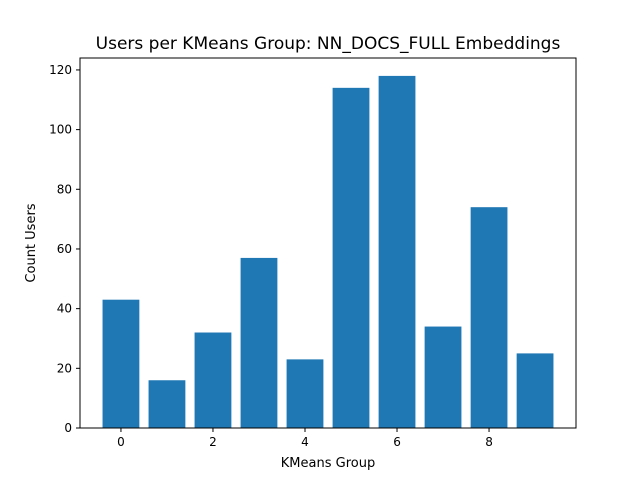 This screenshot has width=640, height=480. What do you see at coordinates (328, 463) in the screenshot?
I see `x-axis-label: KMeans Group` at bounding box center [328, 463].